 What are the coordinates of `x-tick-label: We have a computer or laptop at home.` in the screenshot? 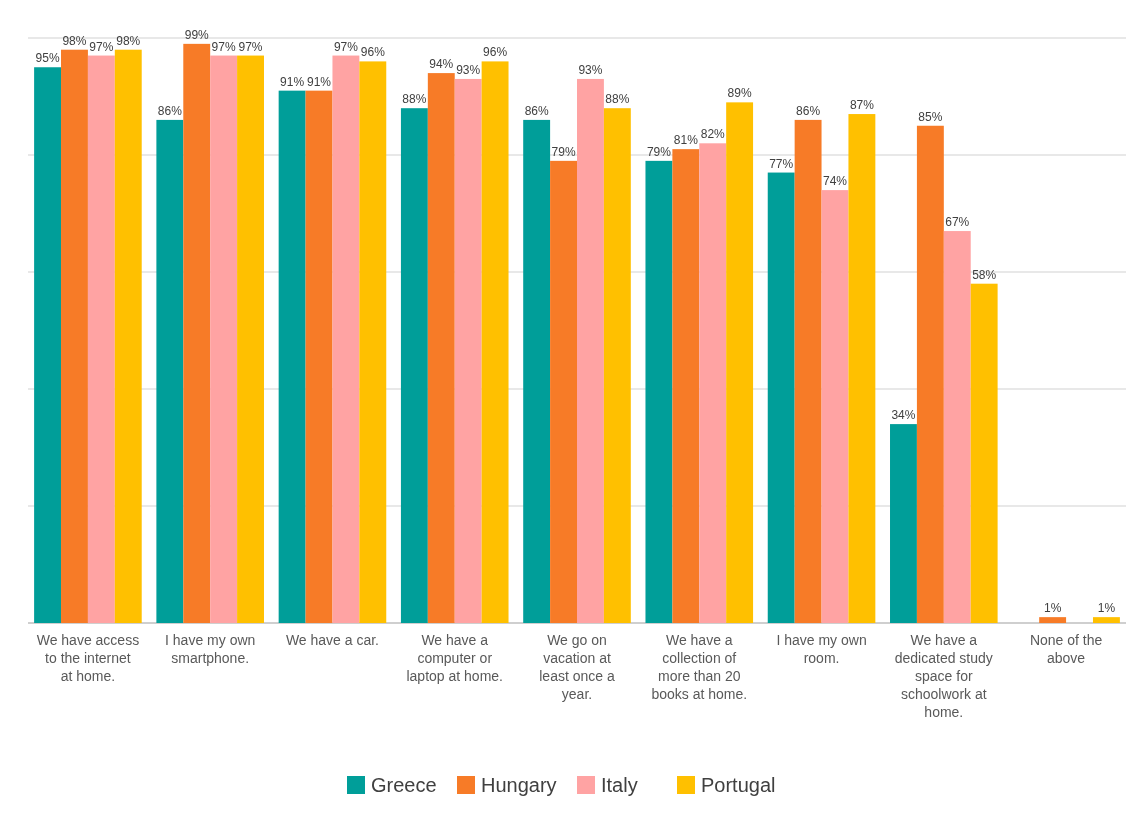 It's located at (454, 658).